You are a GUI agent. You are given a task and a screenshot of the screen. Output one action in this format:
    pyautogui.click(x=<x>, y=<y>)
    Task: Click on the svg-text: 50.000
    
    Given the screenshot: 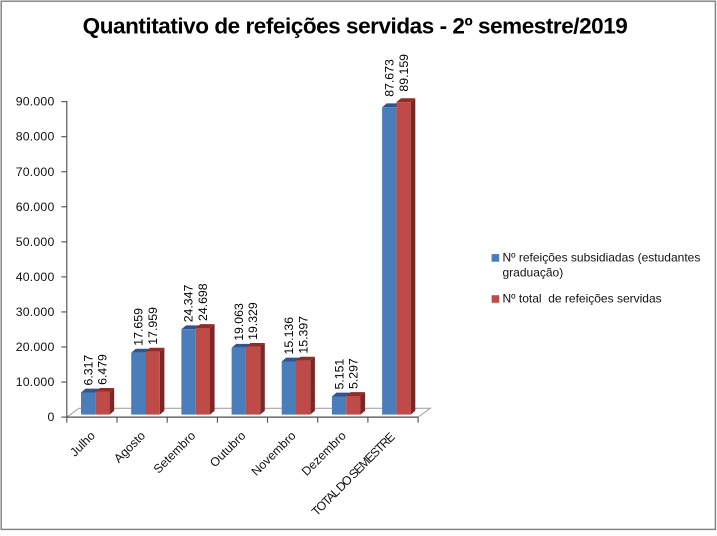 What is the action you would take?
    pyautogui.click(x=35, y=242)
    